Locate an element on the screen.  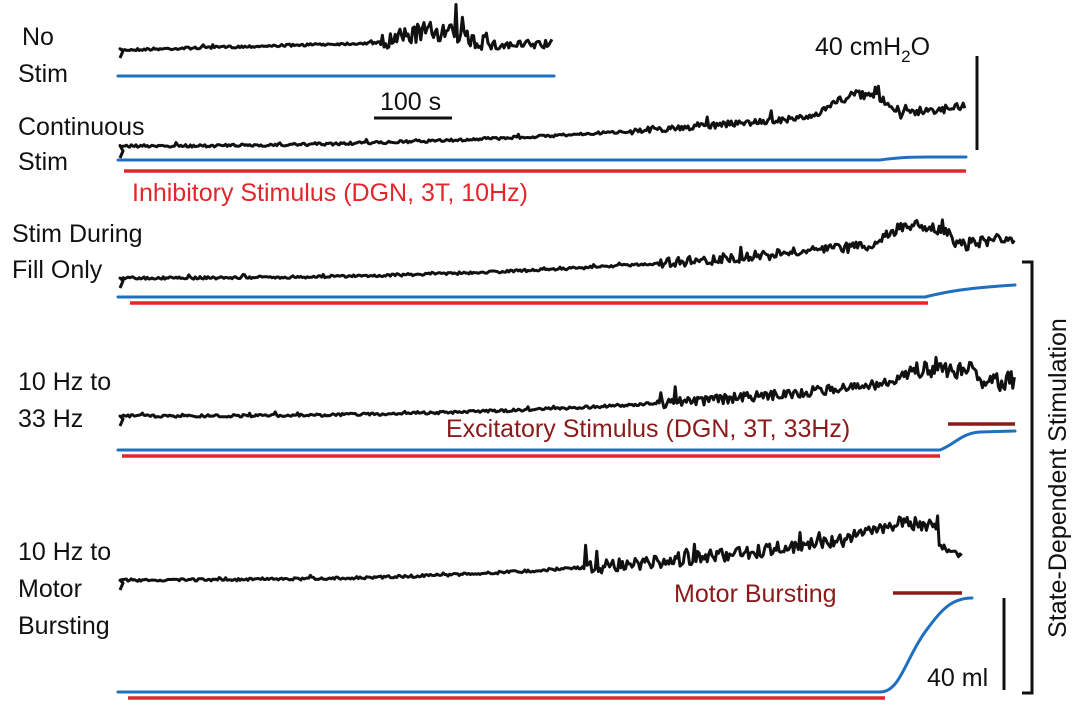
pressure-trace-fill-only is located at coordinates (567, 253).